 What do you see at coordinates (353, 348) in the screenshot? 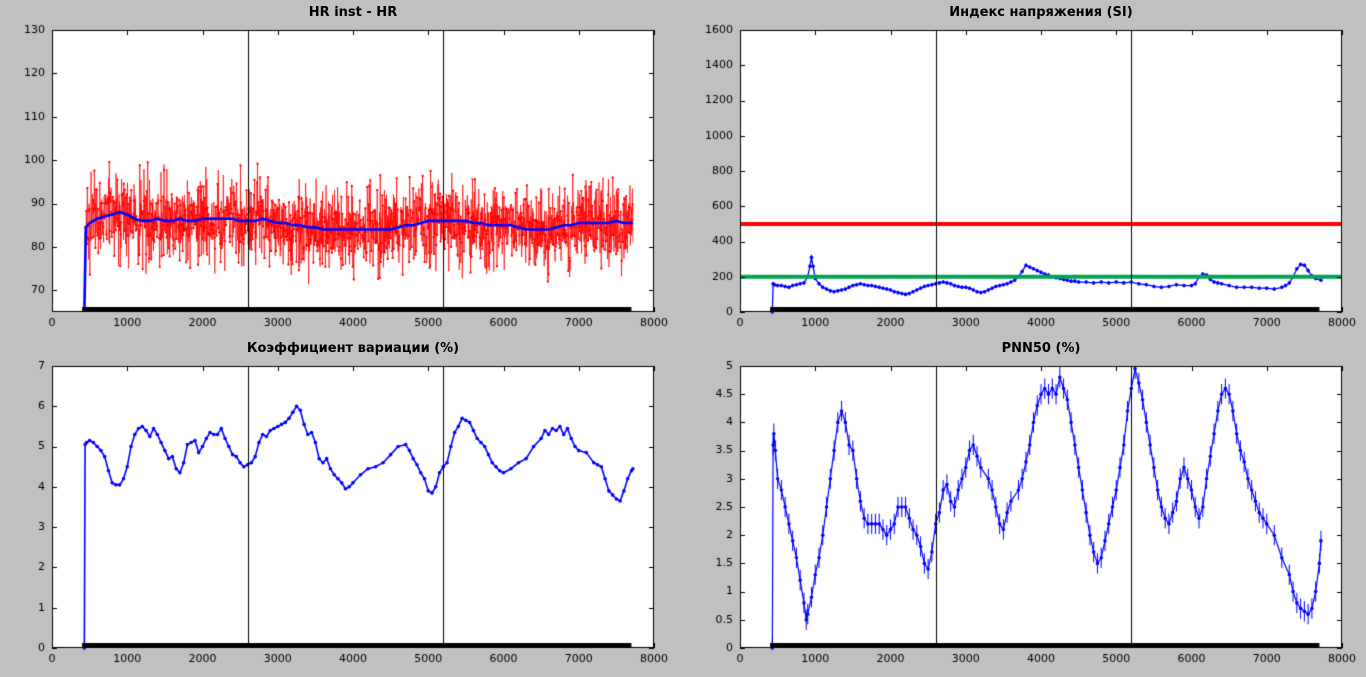
I see `variation-coefficient-chart-title: Коэффициент вариации (%)` at bounding box center [353, 348].